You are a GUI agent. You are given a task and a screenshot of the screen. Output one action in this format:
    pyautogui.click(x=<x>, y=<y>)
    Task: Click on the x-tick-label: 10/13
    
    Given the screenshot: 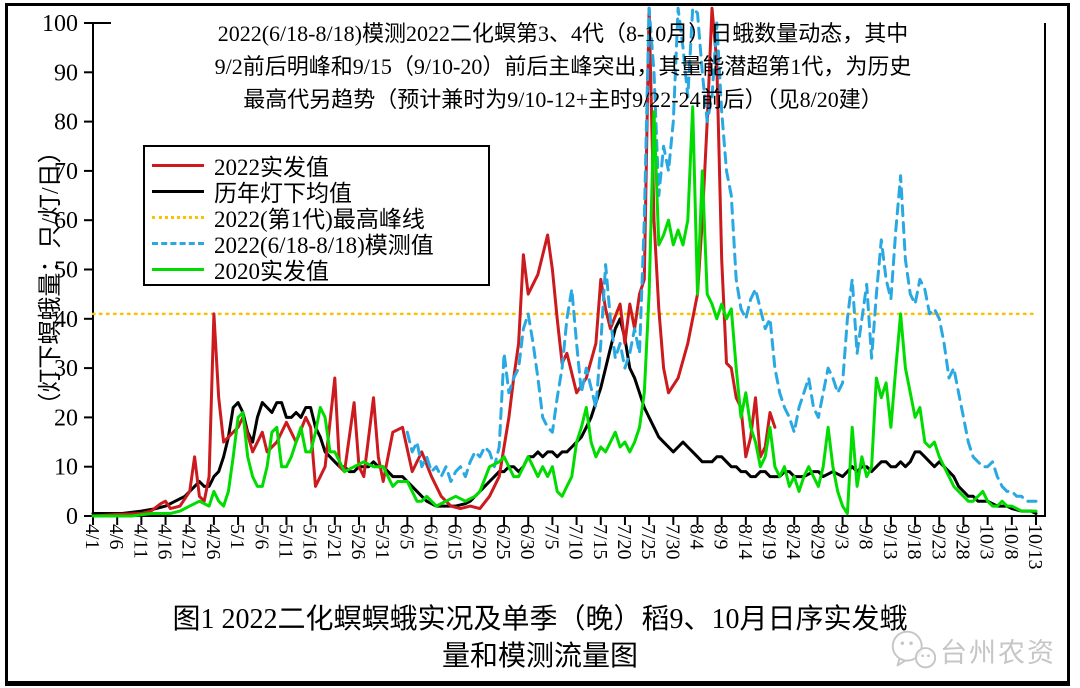 What is the action you would take?
    pyautogui.click(x=1035, y=547)
    